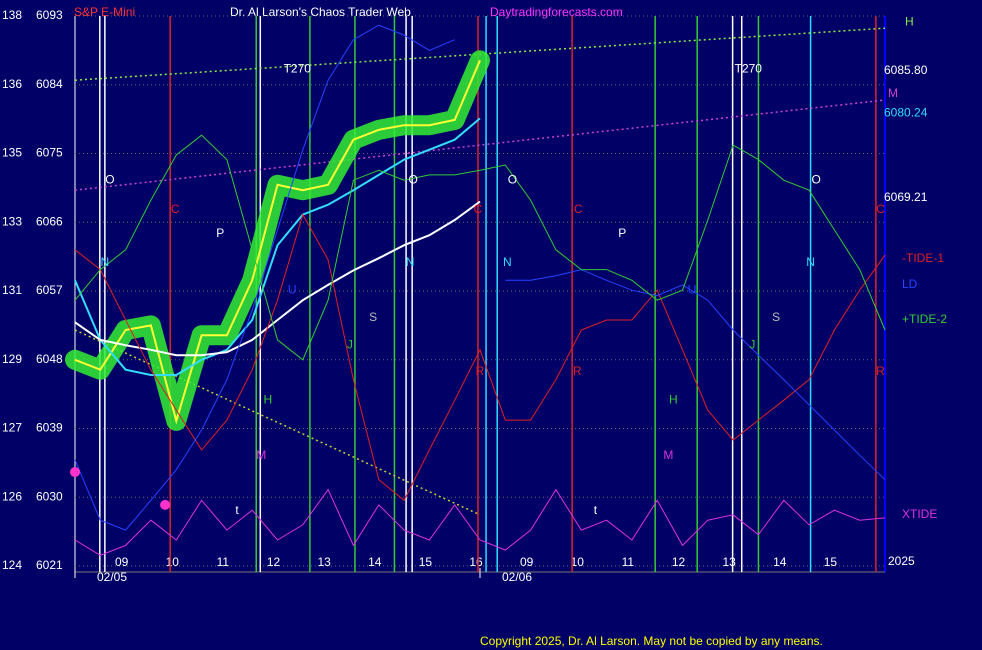 This screenshot has width=982, height=650. What do you see at coordinates (12, 565) in the screenshot?
I see `left-scale-label: 124` at bounding box center [12, 565].